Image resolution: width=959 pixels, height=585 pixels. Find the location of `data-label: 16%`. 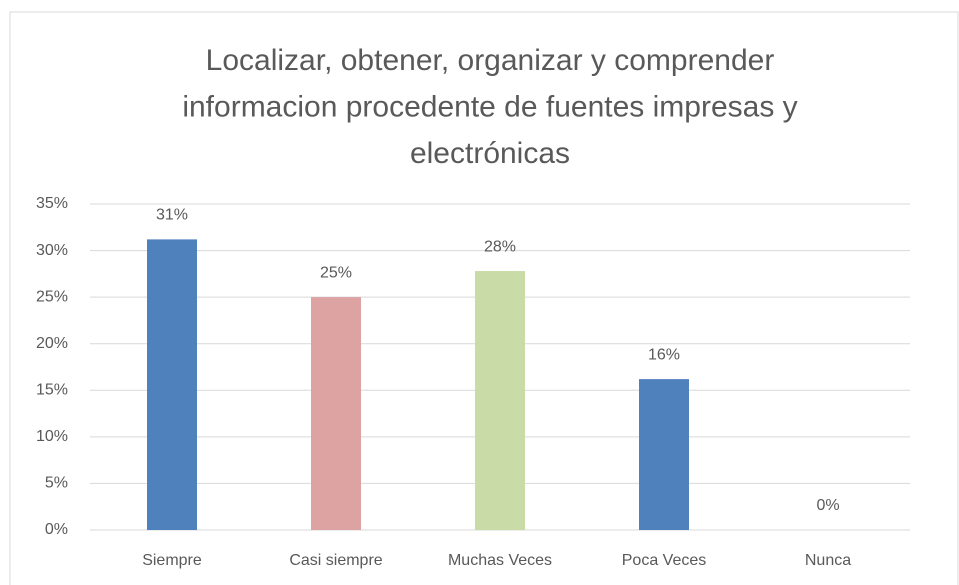

data-label: 16% is located at coordinates (664, 354).